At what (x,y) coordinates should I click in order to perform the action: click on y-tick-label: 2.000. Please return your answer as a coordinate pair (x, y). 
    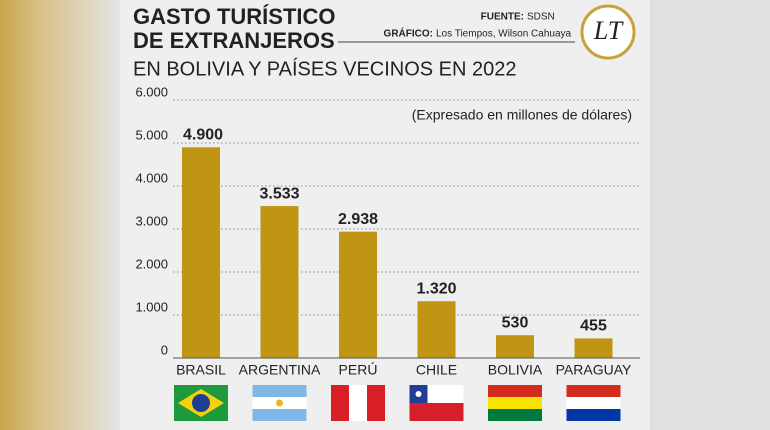
    Looking at the image, I should click on (151, 263).